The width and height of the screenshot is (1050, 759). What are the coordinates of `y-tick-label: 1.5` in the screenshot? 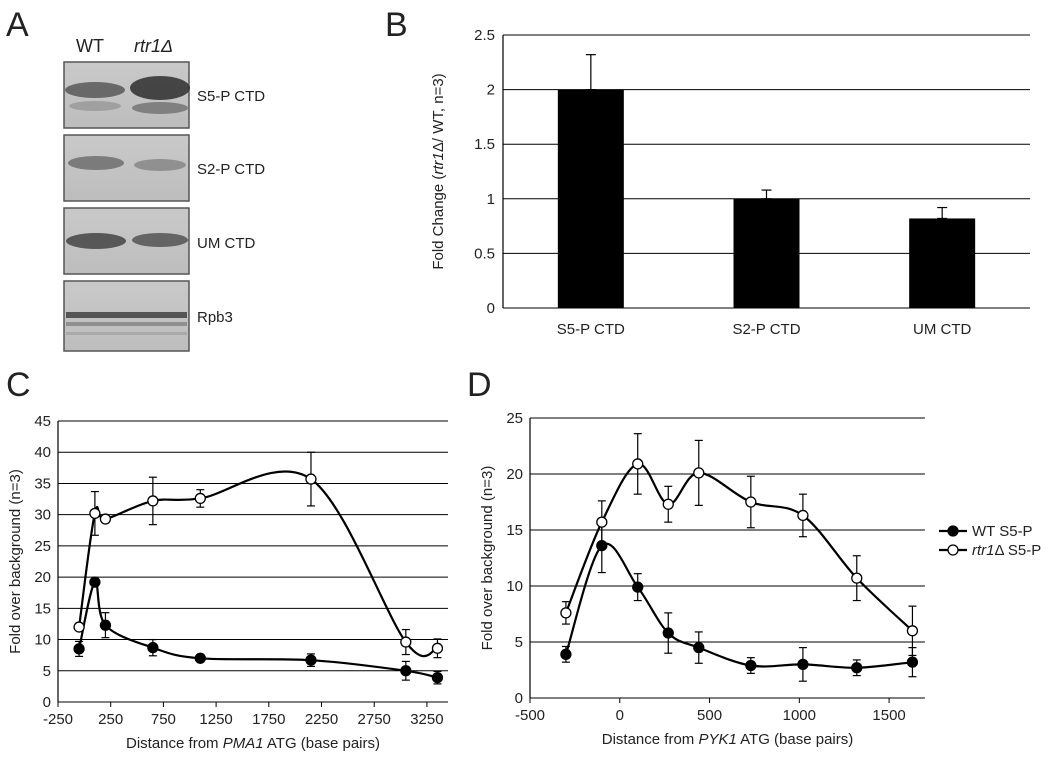 It's located at (484, 144).